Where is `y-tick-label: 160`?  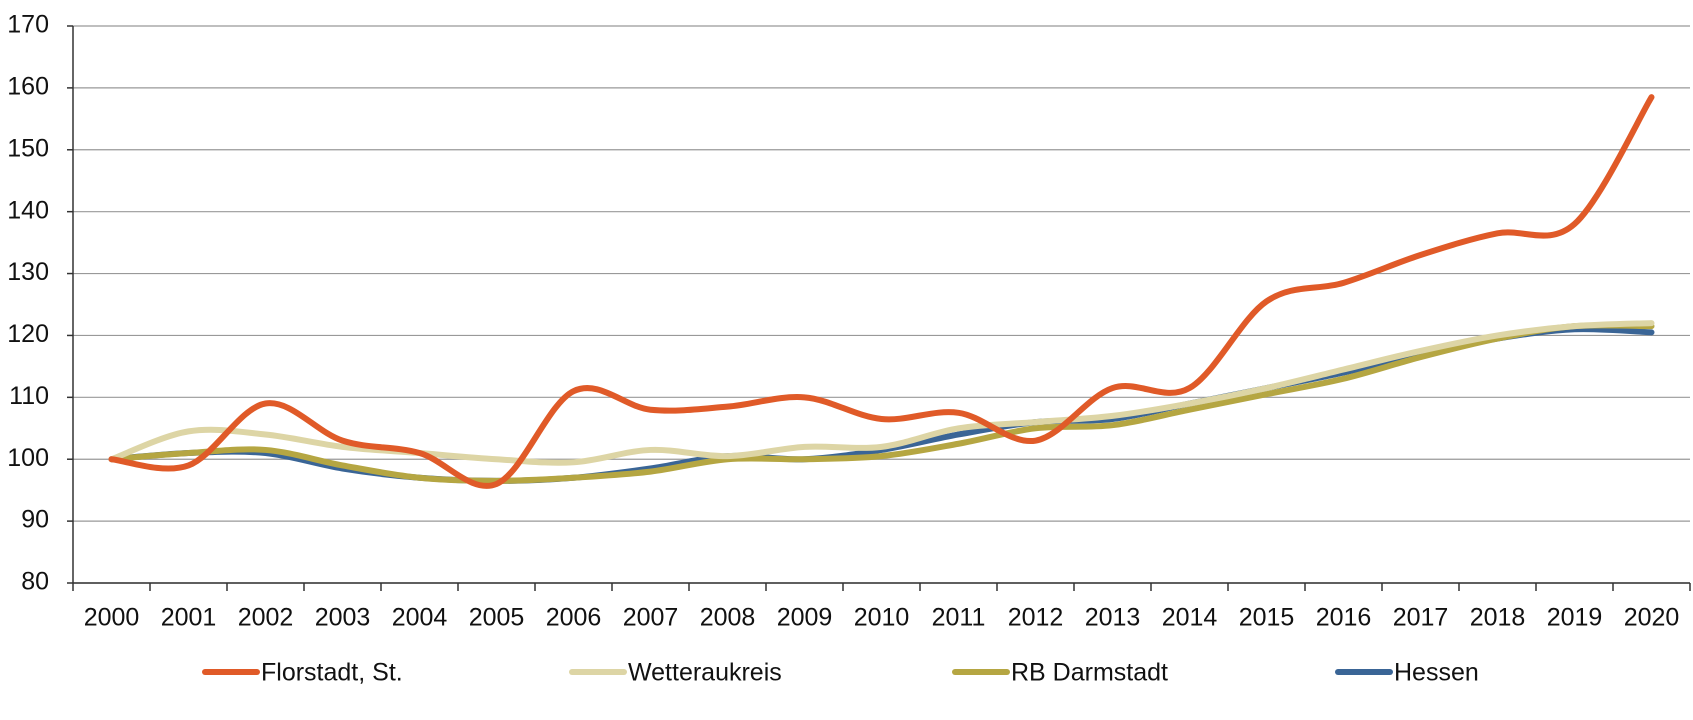 y-tick-label: 160 is located at coordinates (28, 86).